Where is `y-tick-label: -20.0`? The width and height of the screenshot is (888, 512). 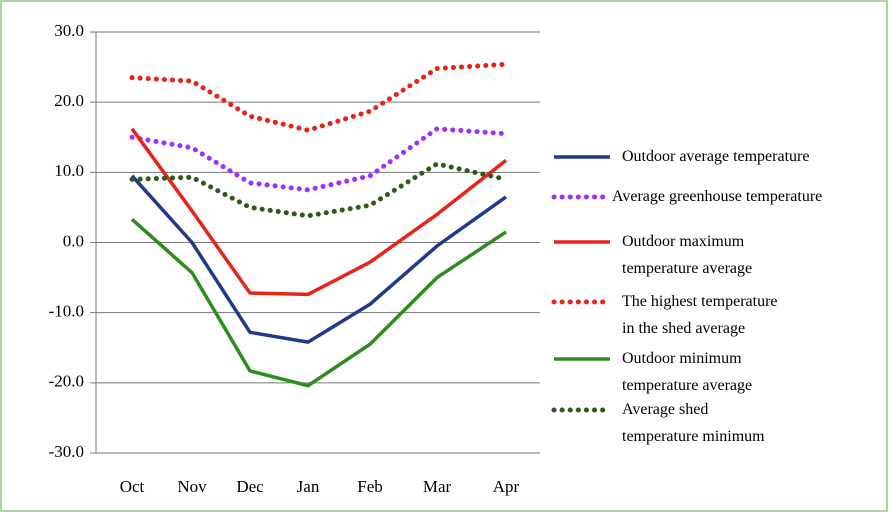
y-tick-label: -20.0 is located at coordinates (66, 381).